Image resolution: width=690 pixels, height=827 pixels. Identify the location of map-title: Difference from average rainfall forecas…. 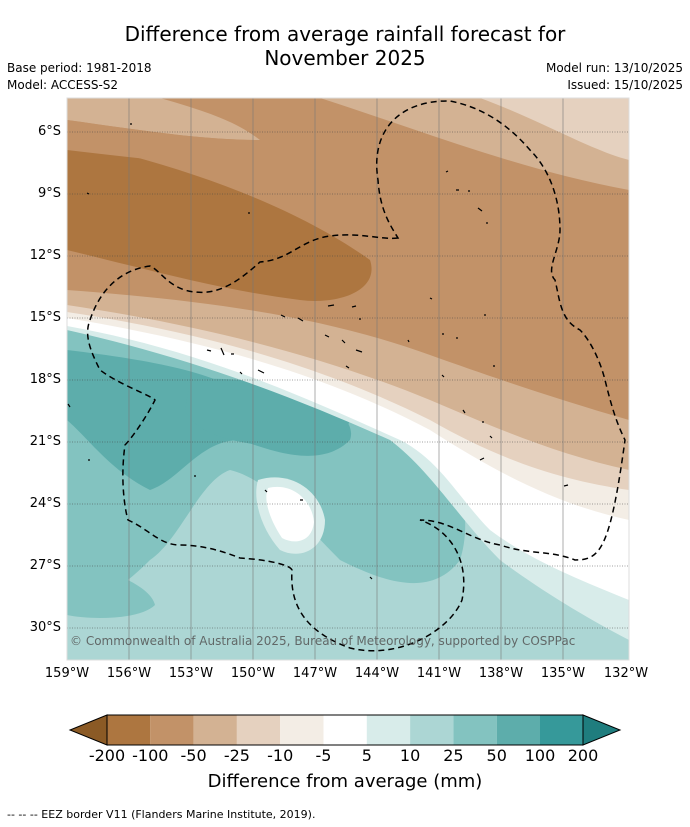
(345, 46).